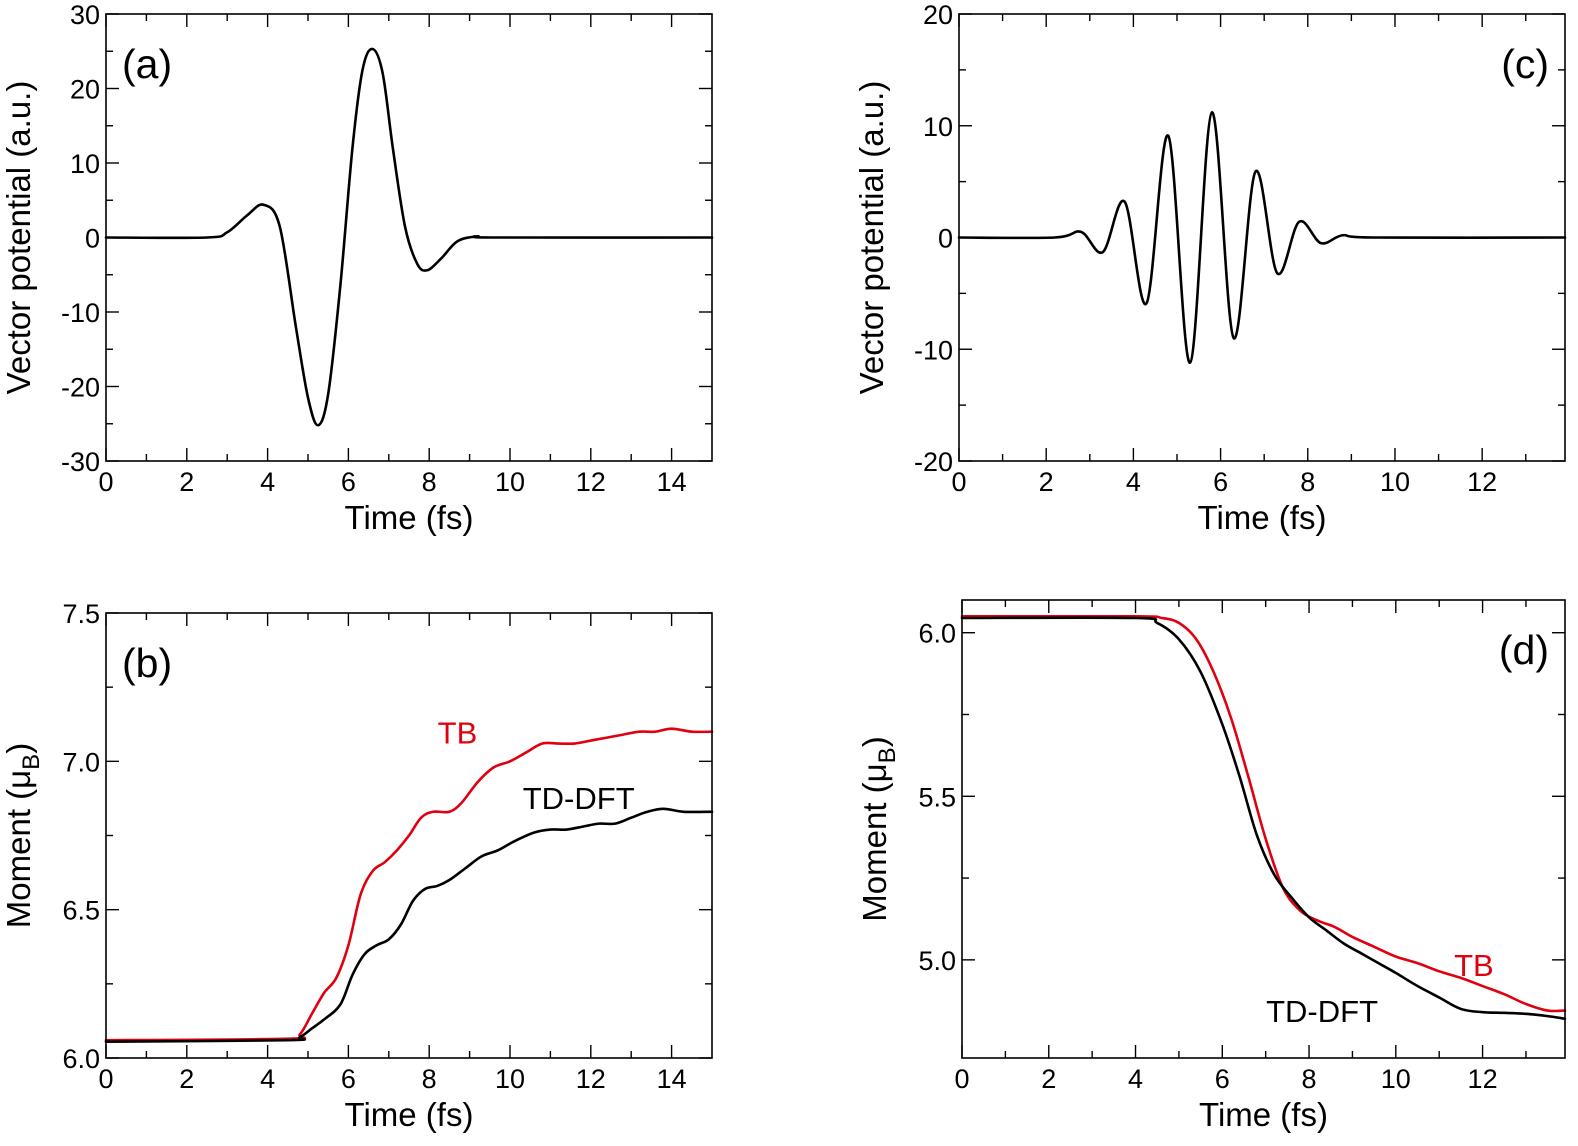 The image size is (1578, 1146). What do you see at coordinates (81, 614) in the screenshot?
I see `y-tick-label: 7.5` at bounding box center [81, 614].